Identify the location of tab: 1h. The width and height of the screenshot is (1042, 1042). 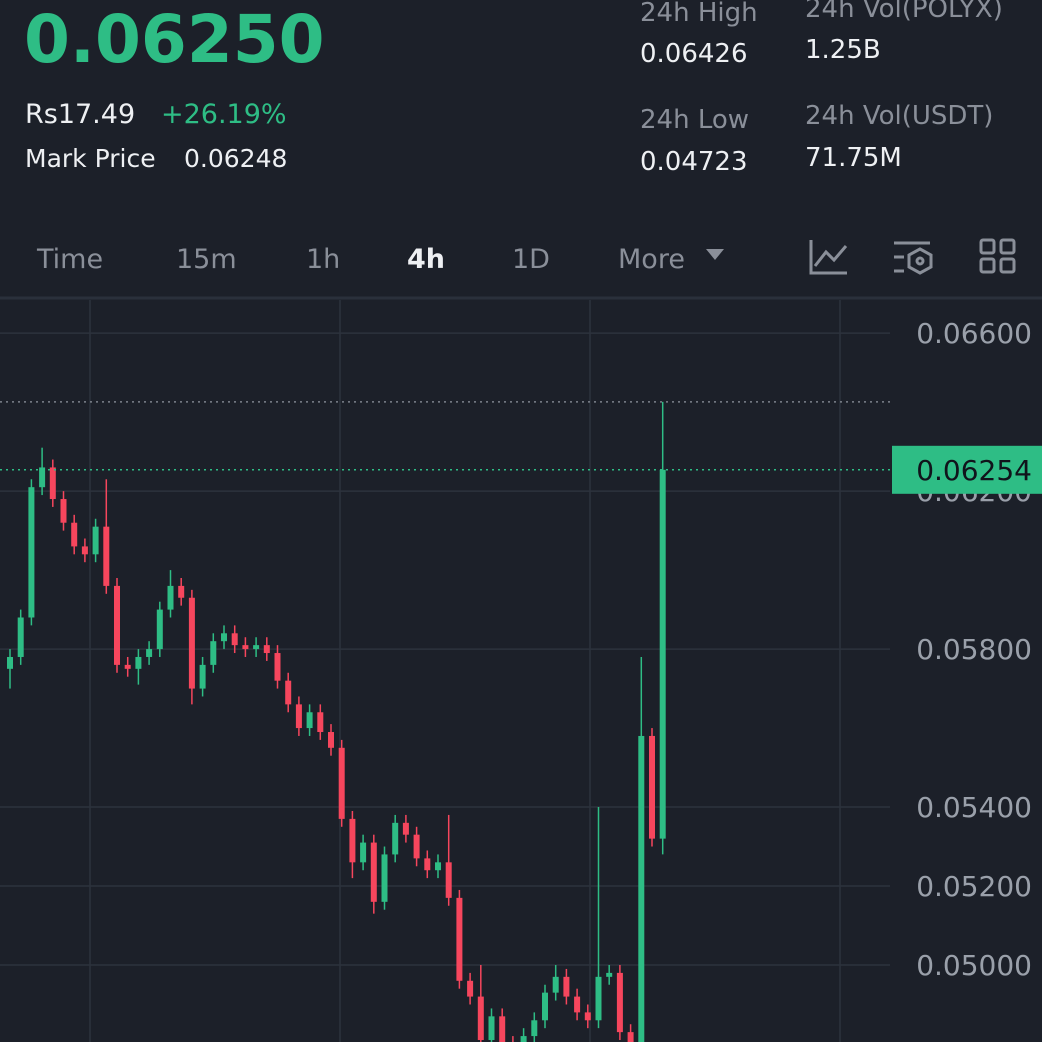
(323, 259).